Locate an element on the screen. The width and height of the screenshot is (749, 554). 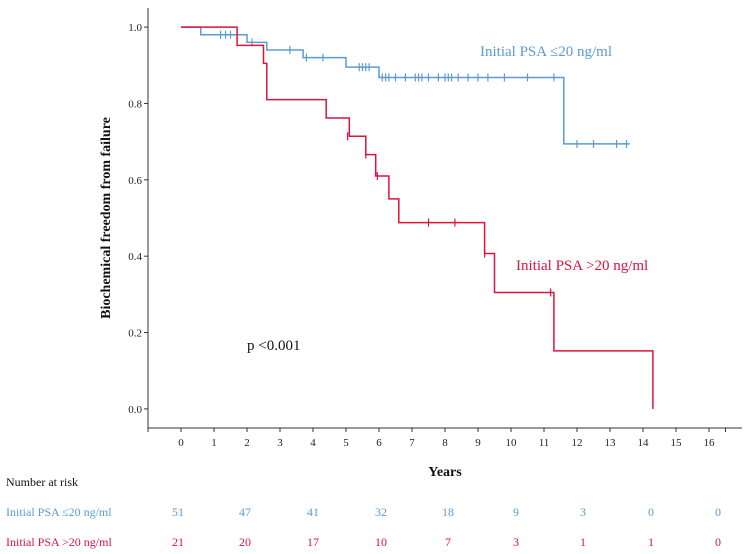
x-tick-label: 2 is located at coordinates (247, 443).